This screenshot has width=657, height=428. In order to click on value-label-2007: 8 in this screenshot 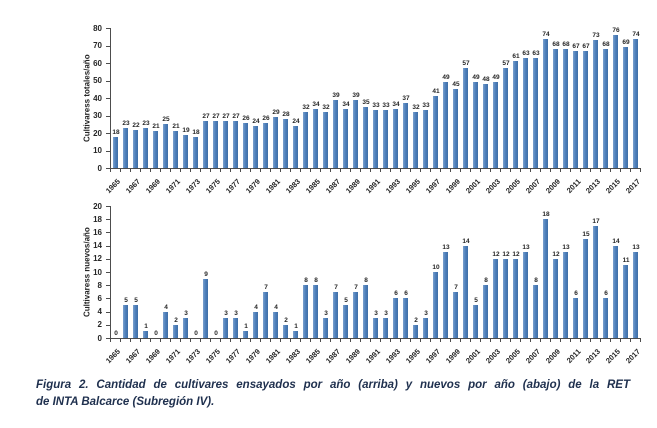, I will do `click(536, 281)`.